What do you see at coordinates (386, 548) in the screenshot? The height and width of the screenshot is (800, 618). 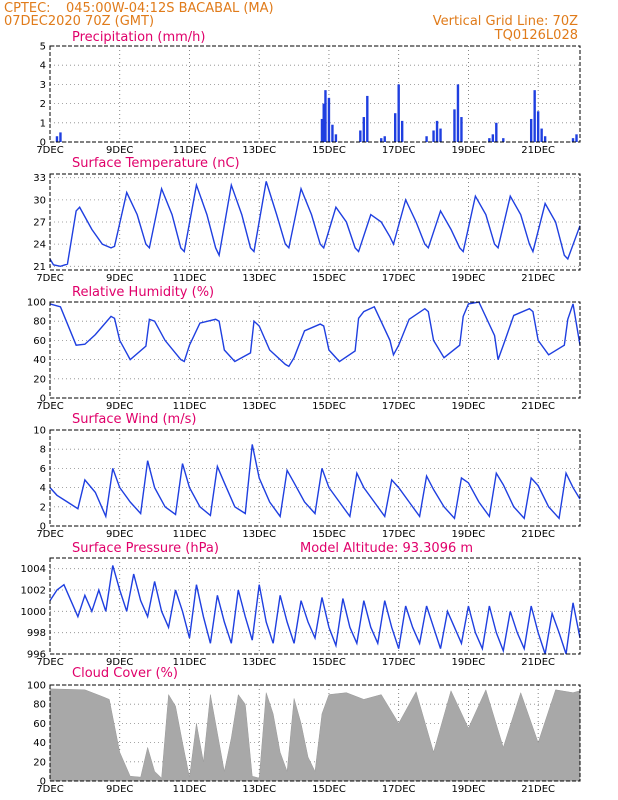 I see `panel-annotation-altitude: Model Altitude: 93.3096 m` at bounding box center [386, 548].